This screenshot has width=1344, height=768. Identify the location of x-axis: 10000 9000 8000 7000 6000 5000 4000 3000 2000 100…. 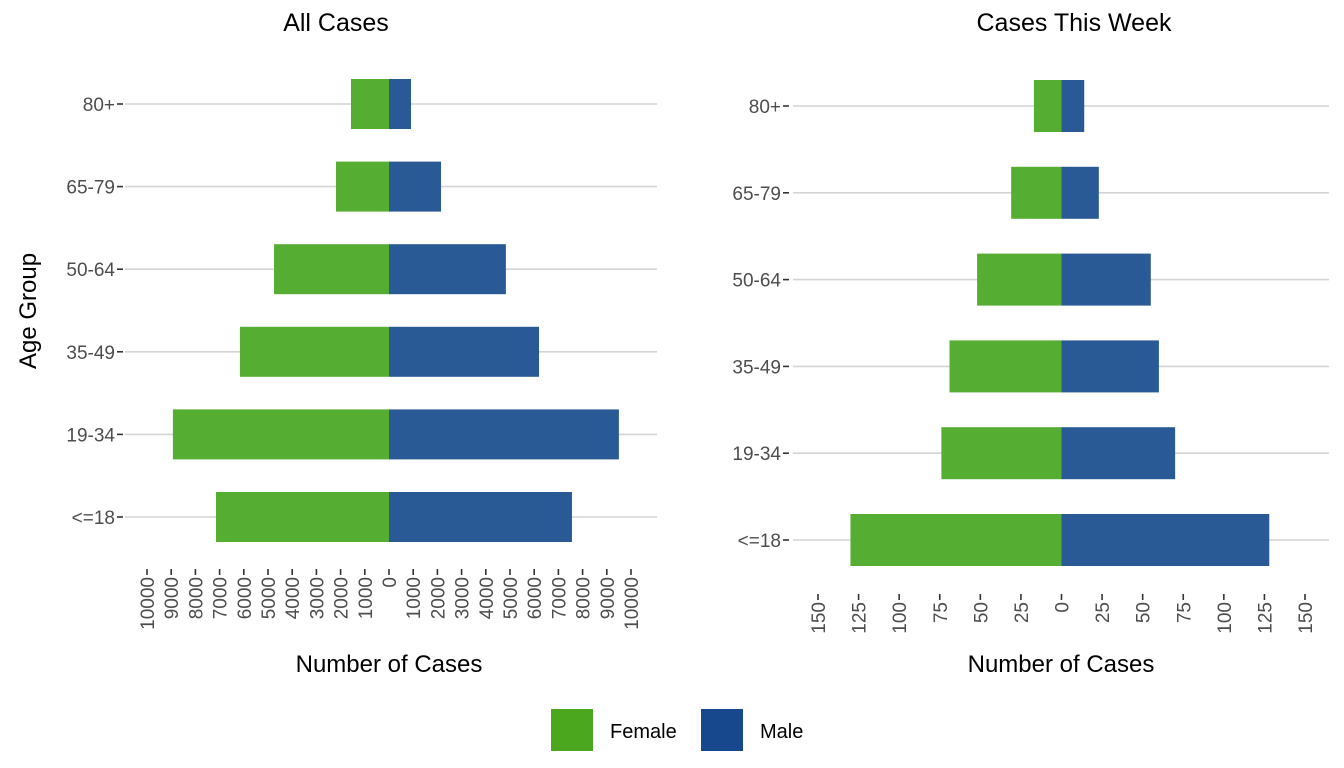
(390, 599).